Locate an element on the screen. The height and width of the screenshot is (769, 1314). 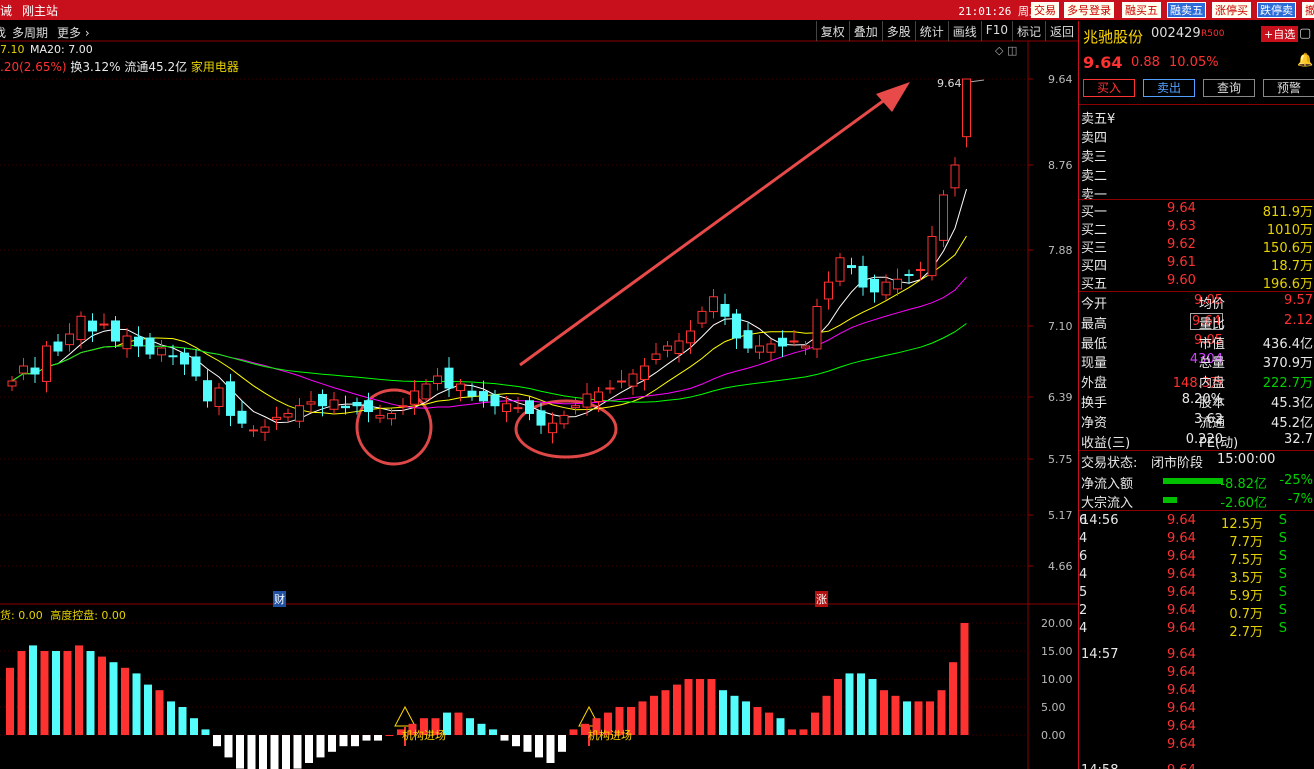
buy-button: 买入 is located at coordinates (1109, 88).